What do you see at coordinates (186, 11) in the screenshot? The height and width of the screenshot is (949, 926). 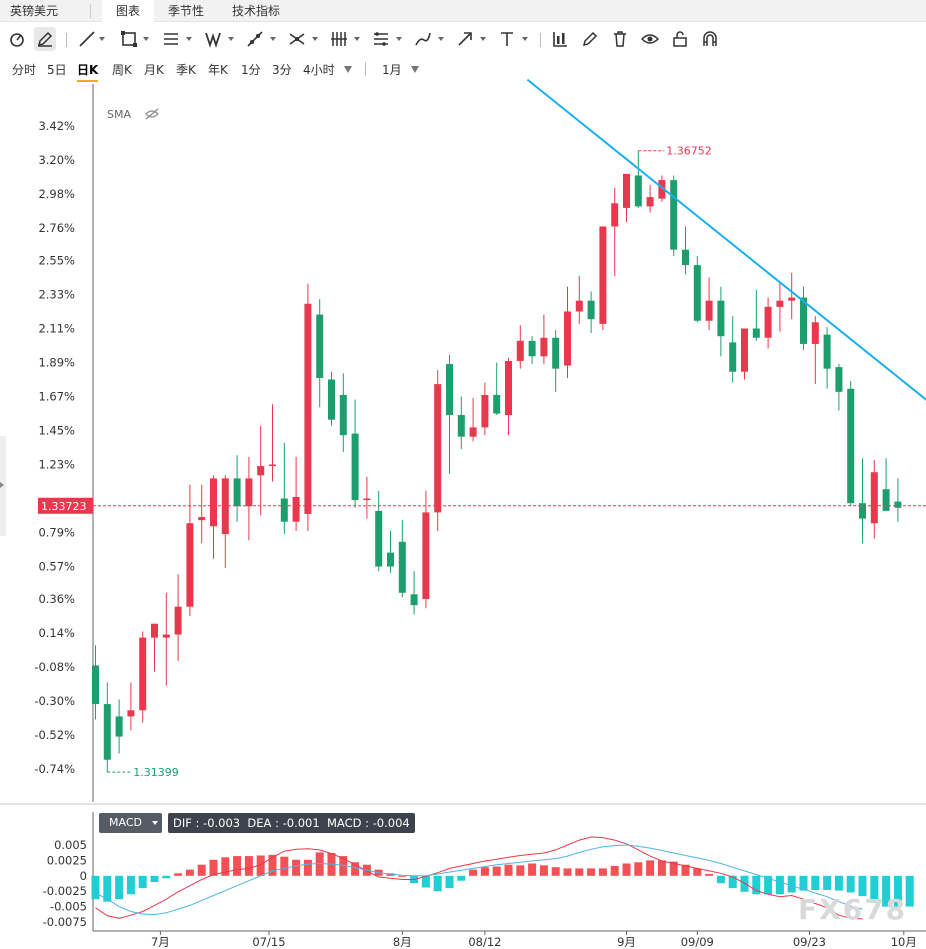 I see `tab-seasonality: 季节性` at bounding box center [186, 11].